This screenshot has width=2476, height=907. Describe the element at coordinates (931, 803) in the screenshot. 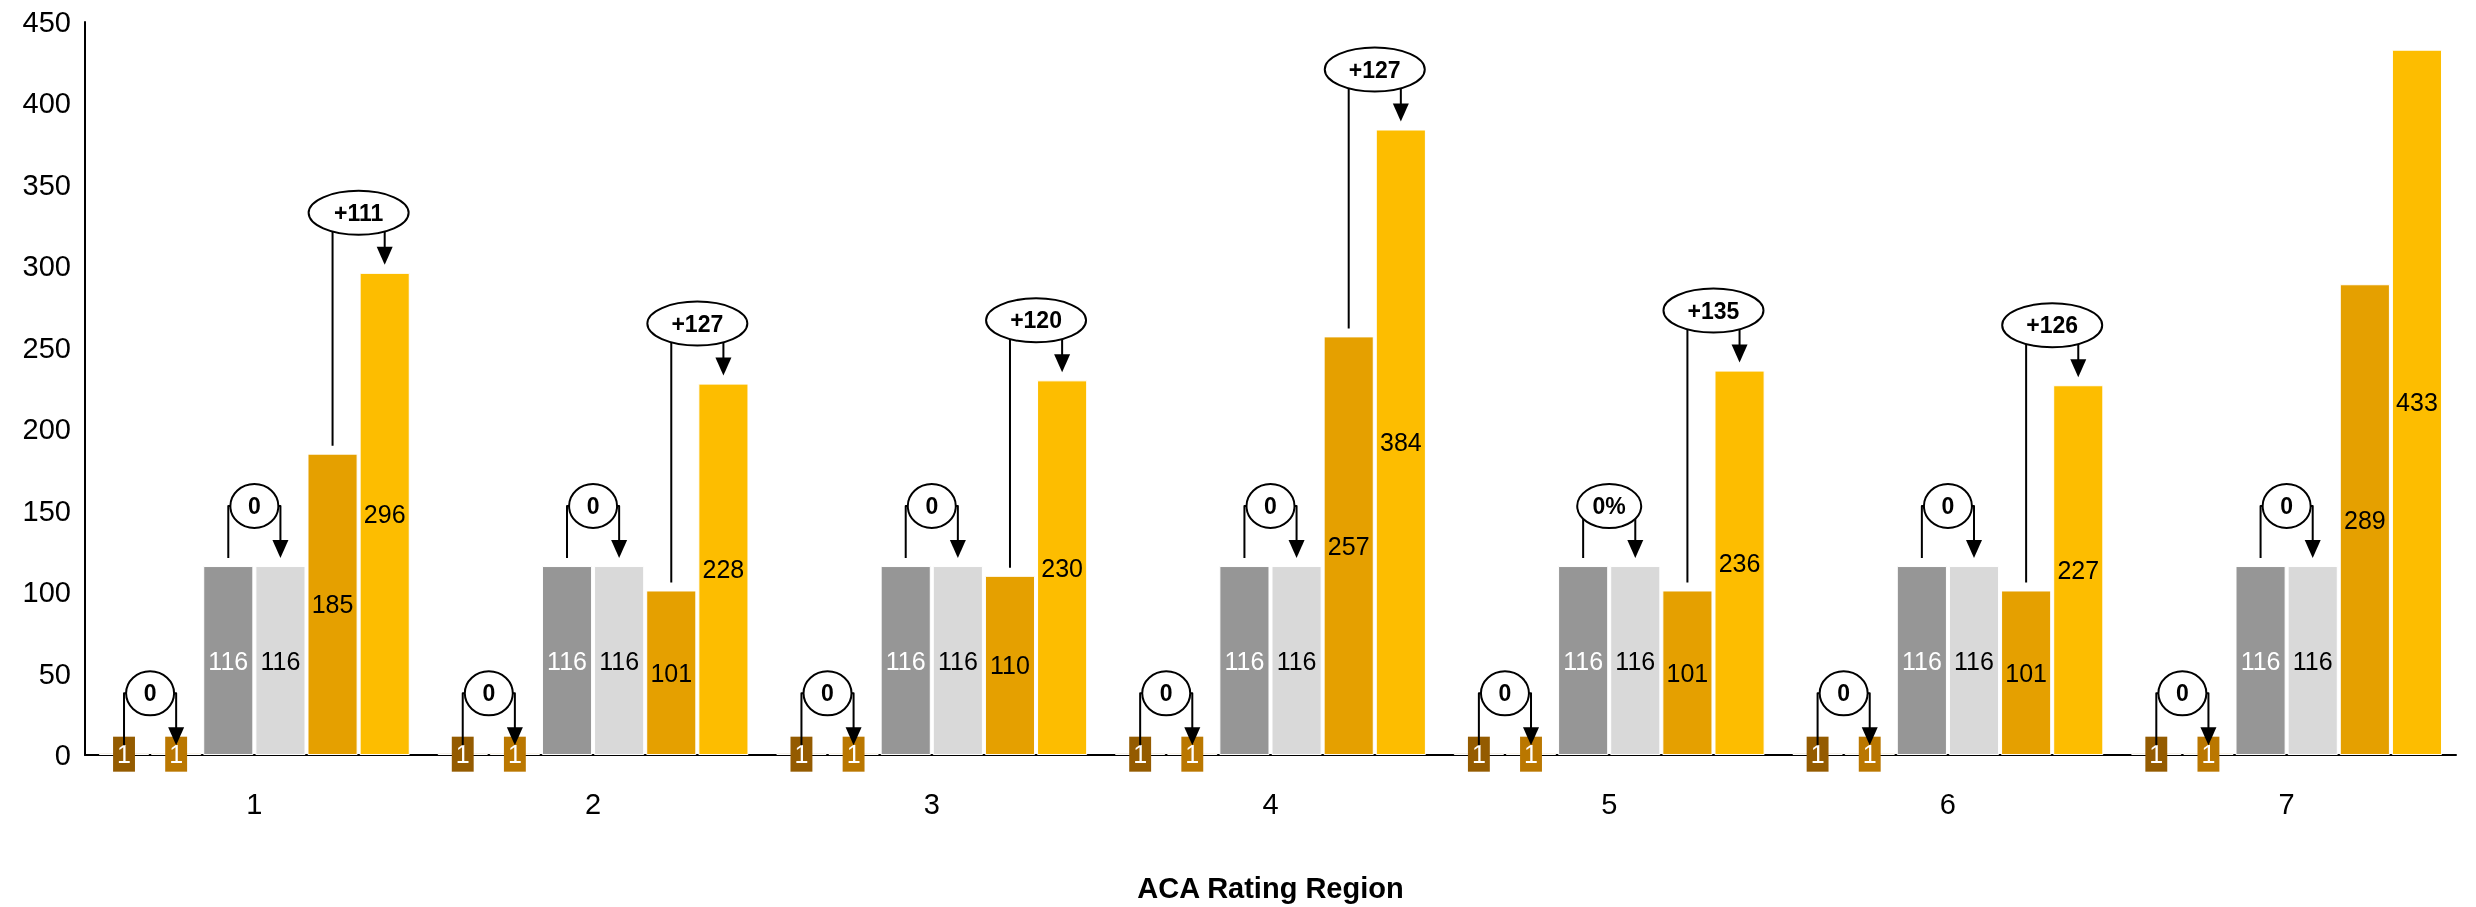

I see `x-tick-label: 3` at that location.